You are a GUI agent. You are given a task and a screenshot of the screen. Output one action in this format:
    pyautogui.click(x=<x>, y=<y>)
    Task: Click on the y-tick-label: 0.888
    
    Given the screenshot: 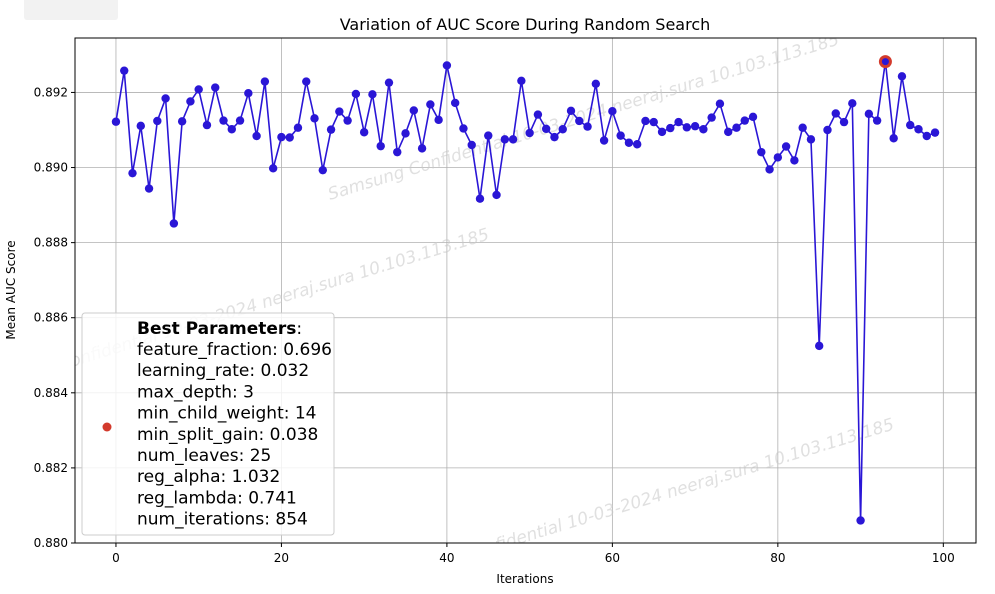 What is the action you would take?
    pyautogui.click(x=51, y=243)
    